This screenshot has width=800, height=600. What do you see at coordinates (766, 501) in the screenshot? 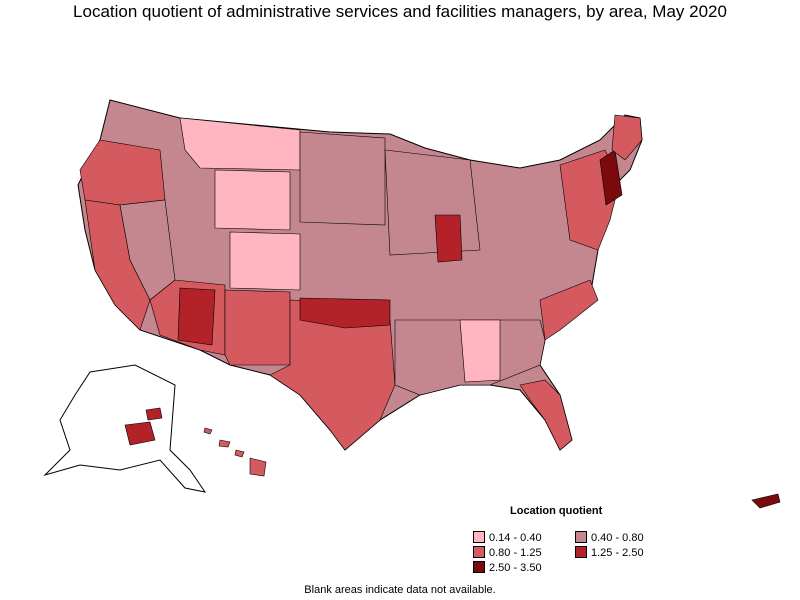
I see `puerto-rico` at bounding box center [766, 501].